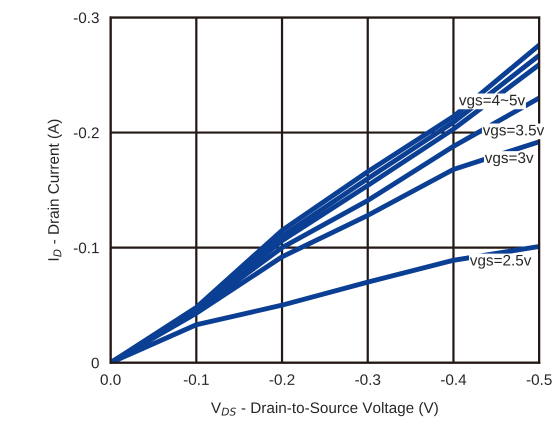 Image resolution: width=553 pixels, height=437 pixels. Describe the element at coordinates (95, 363) in the screenshot. I see `y-tick-label: 0` at that location.